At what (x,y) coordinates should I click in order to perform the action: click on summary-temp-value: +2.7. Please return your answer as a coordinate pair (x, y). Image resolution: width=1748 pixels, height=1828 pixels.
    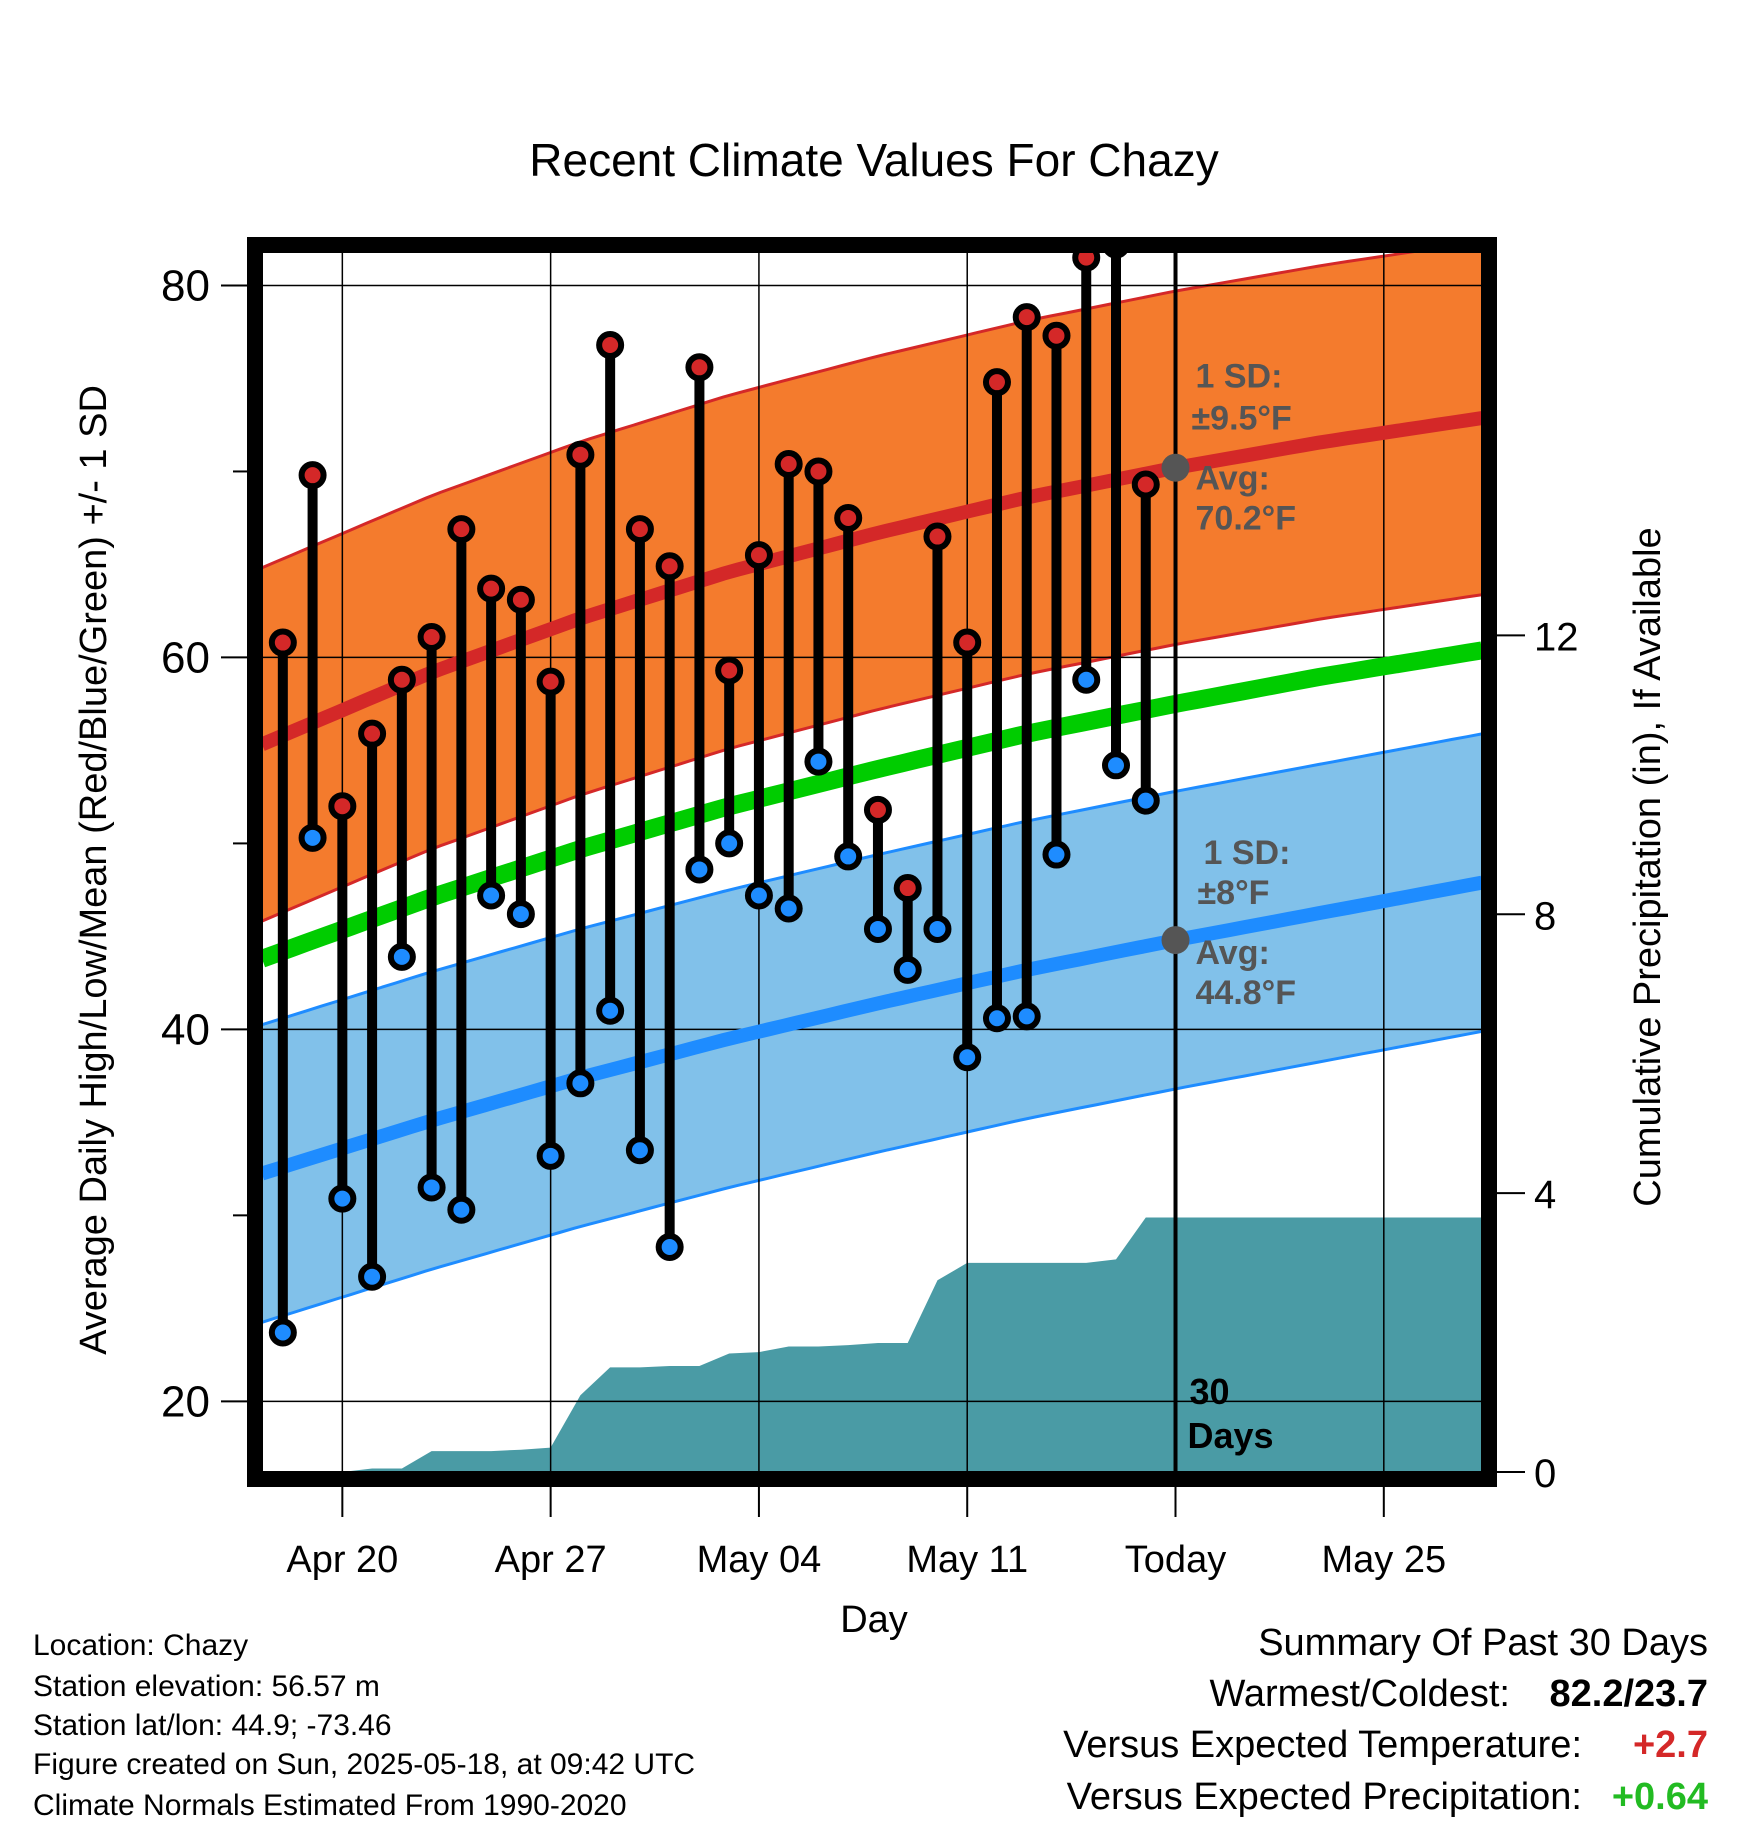
    Looking at the image, I should click on (1670, 1745).